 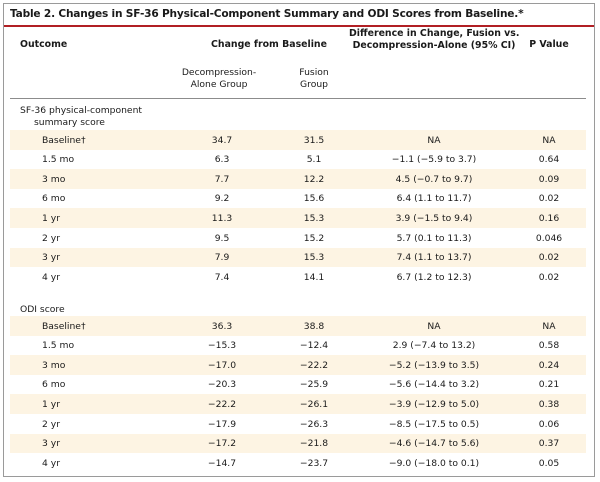 I want to click on cell-p-value: 0.05, so click(x=549, y=463).